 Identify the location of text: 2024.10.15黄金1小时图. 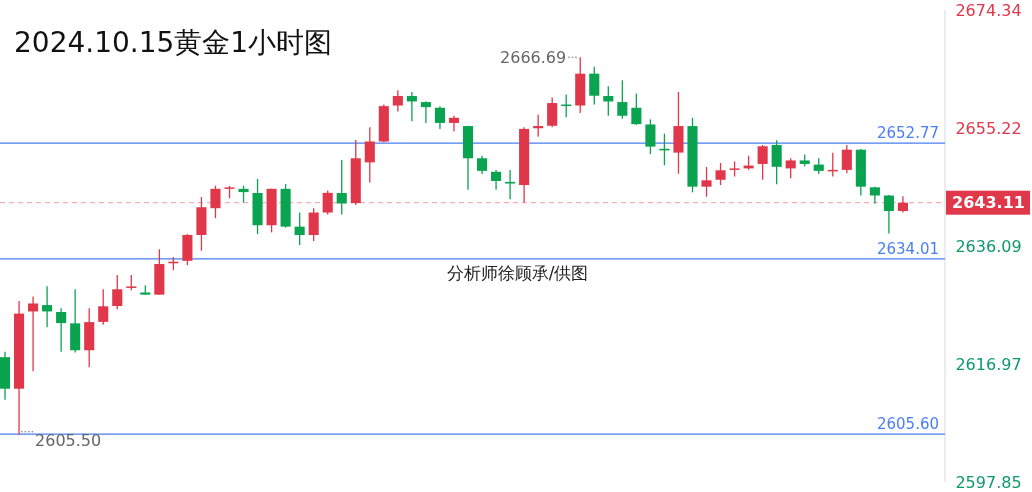
(173, 42).